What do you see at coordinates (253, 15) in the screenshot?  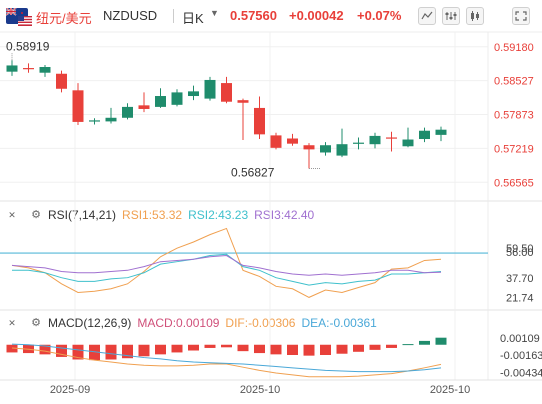 I see `last-price: 0.57560` at bounding box center [253, 15].